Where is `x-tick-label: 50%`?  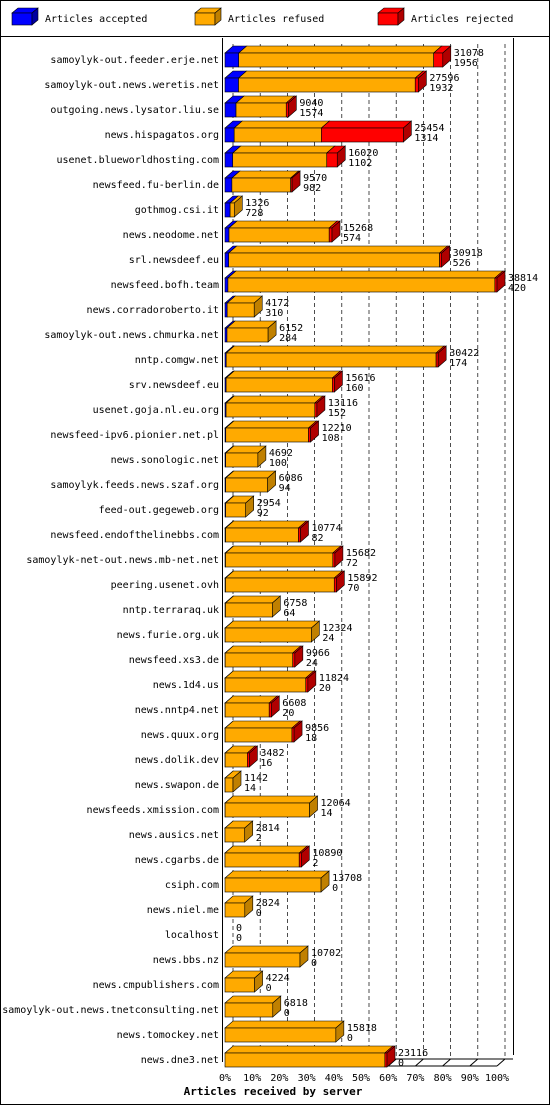 x-tick-label: 50% is located at coordinates (361, 1078).